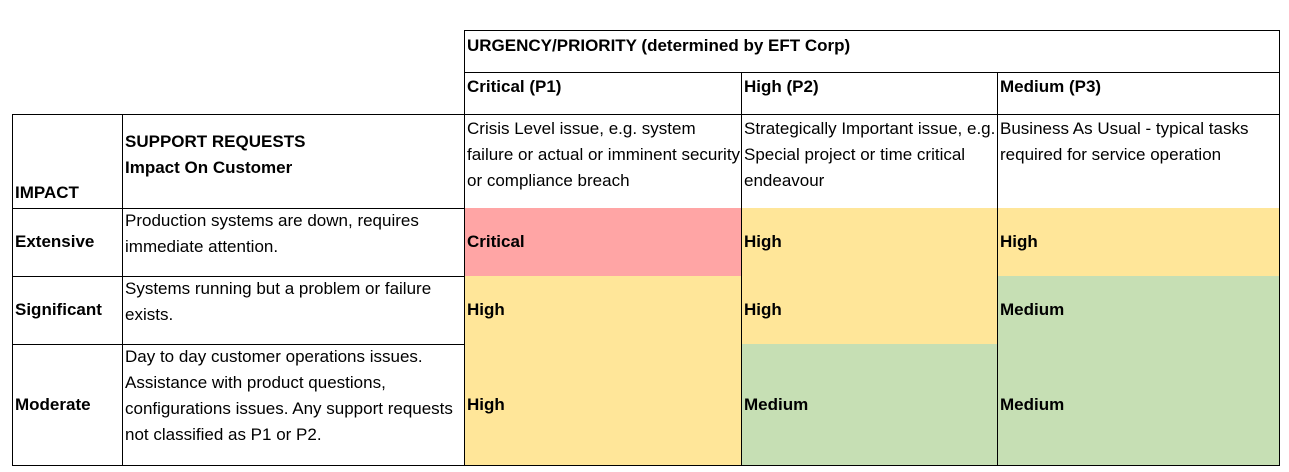  Describe the element at coordinates (869, 242) in the screenshot. I see `matrix-cell-extensive-p2: High` at that location.